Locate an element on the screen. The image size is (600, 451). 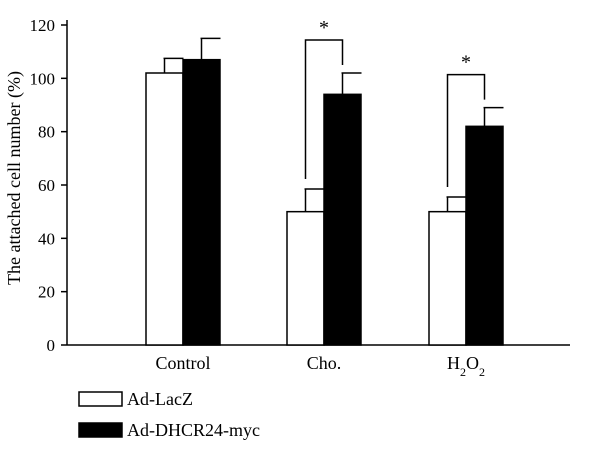
chart-annotations: ** is located at coordinates (395, 102).